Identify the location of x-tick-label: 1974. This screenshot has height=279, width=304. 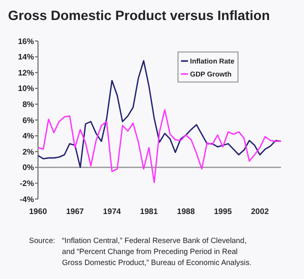
(112, 211).